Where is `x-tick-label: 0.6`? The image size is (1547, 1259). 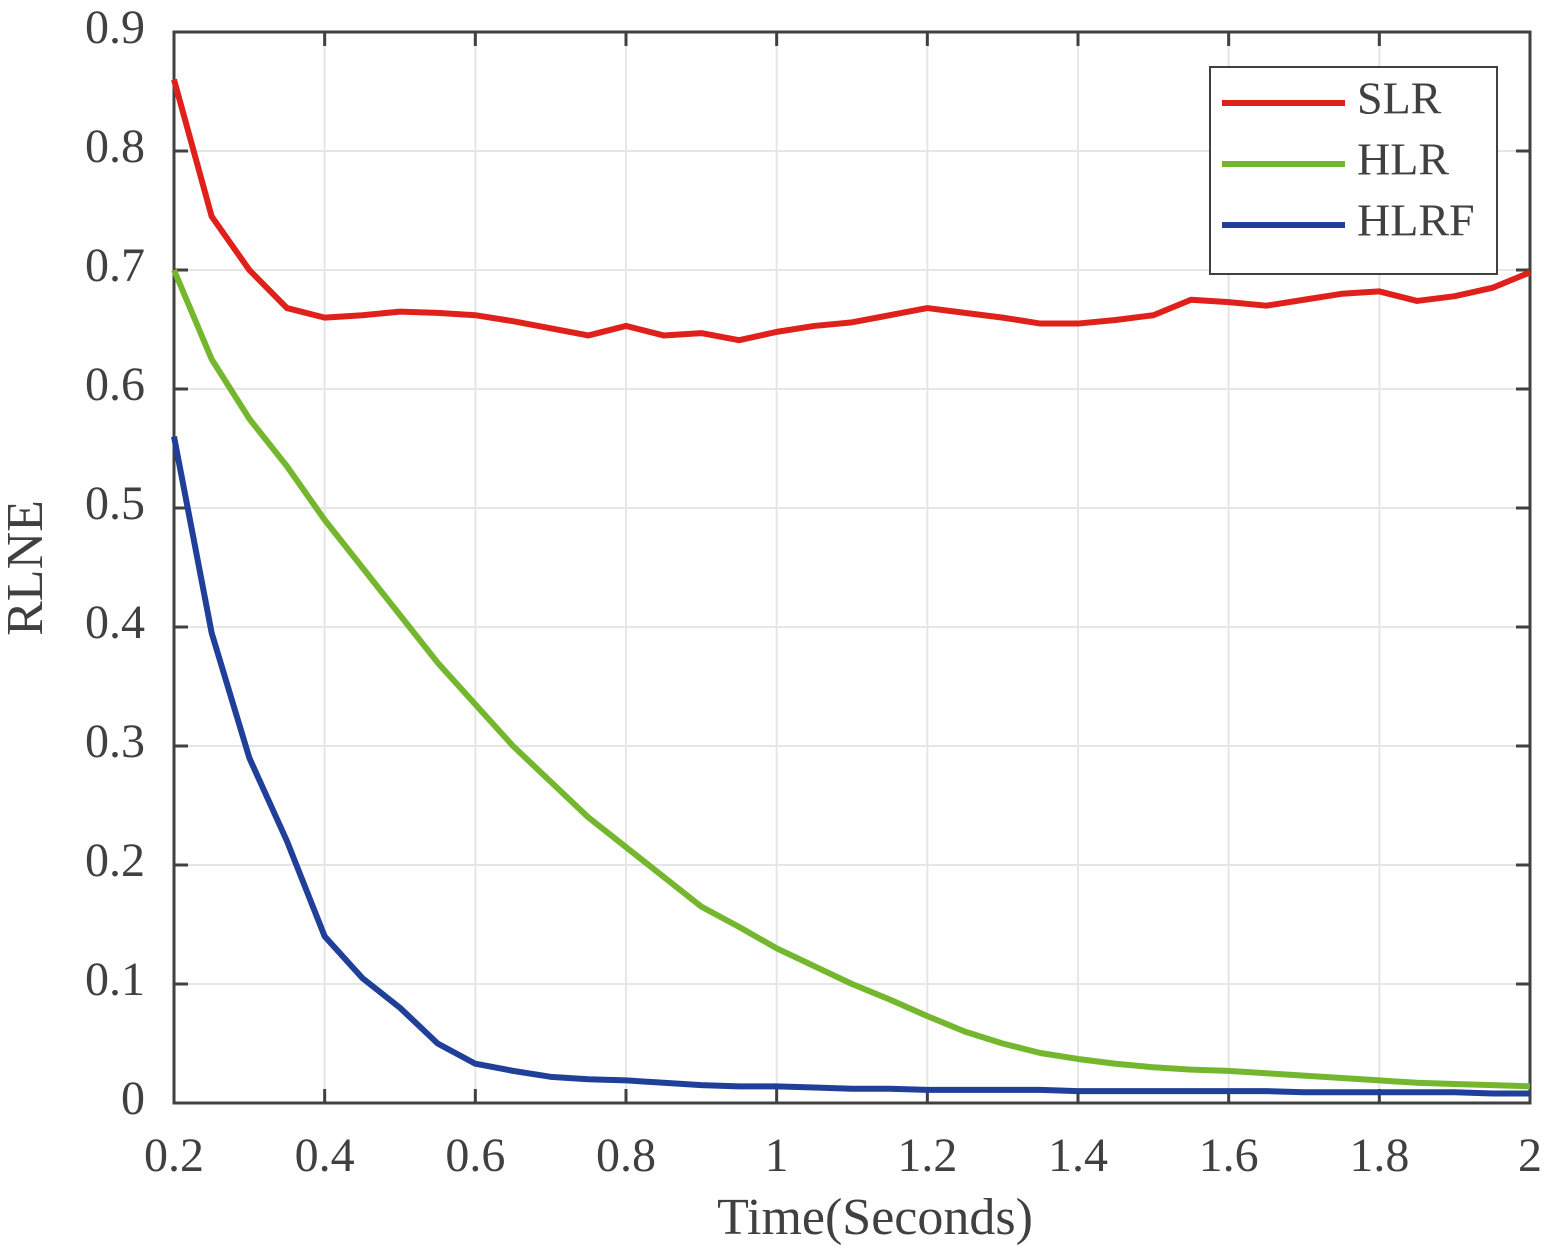
x-tick-label: 0.6 is located at coordinates (475, 1155).